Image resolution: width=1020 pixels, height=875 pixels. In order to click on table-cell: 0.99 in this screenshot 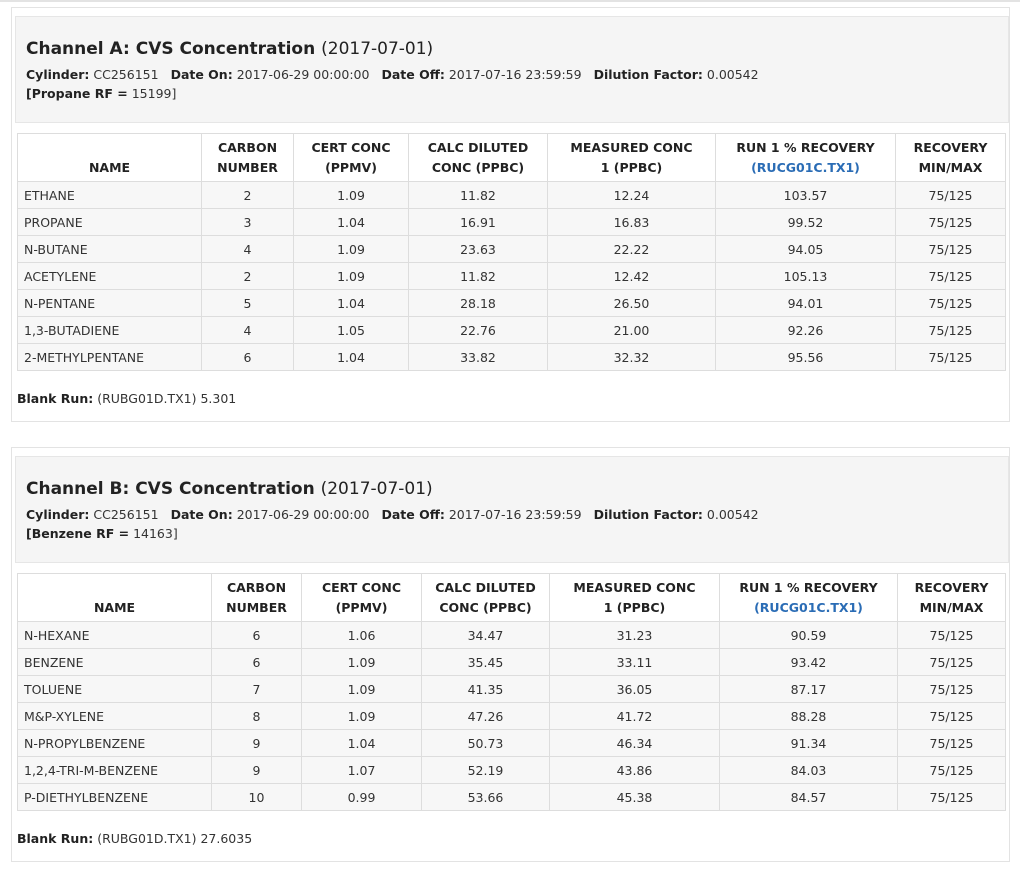, I will do `click(361, 797)`.